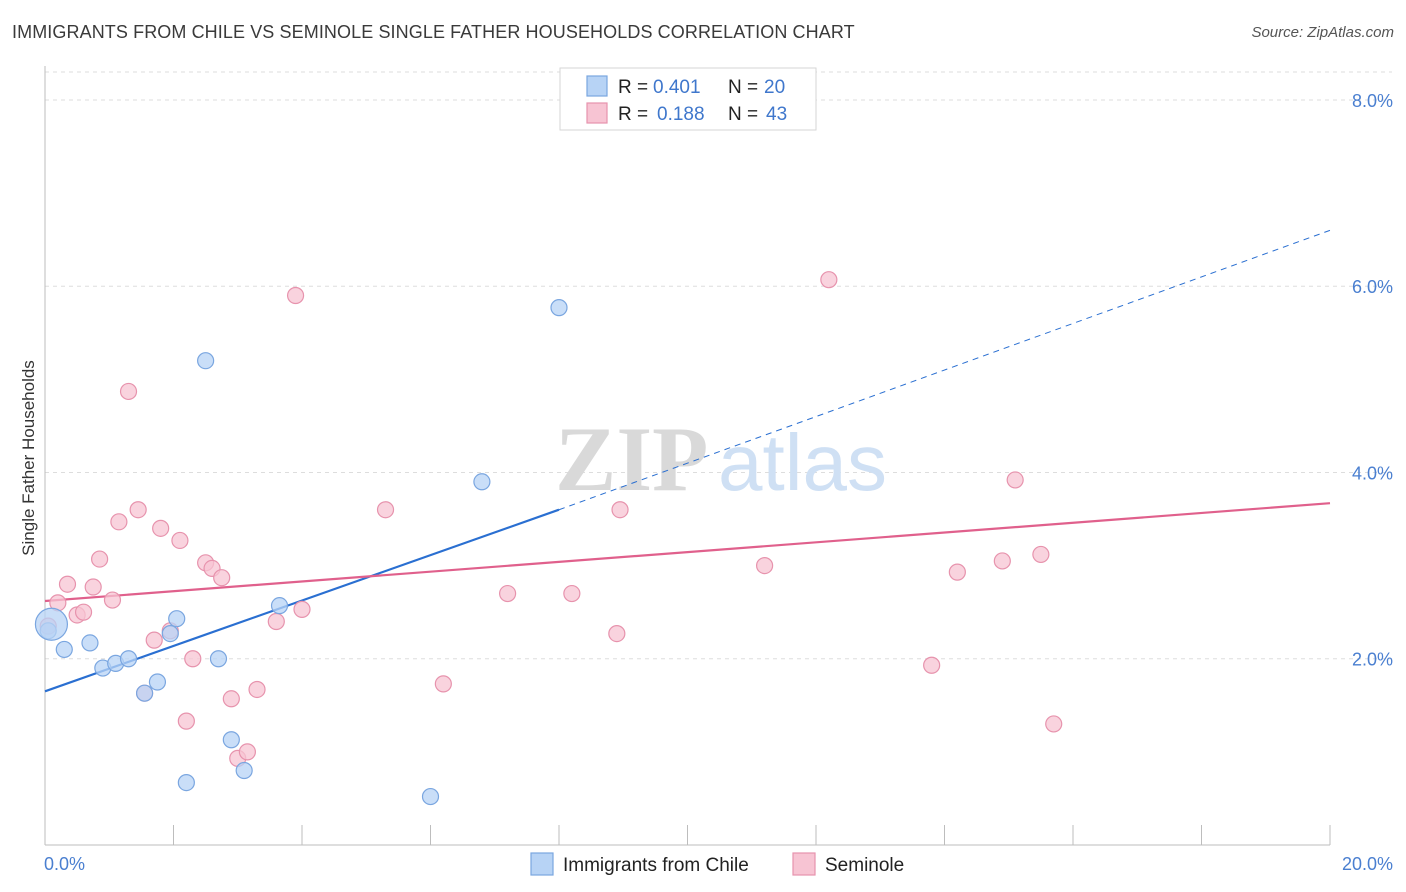 This screenshot has height=892, width=1406. Describe the element at coordinates (28, 458) in the screenshot. I see `y-axis-label: Single Father Households` at that location.